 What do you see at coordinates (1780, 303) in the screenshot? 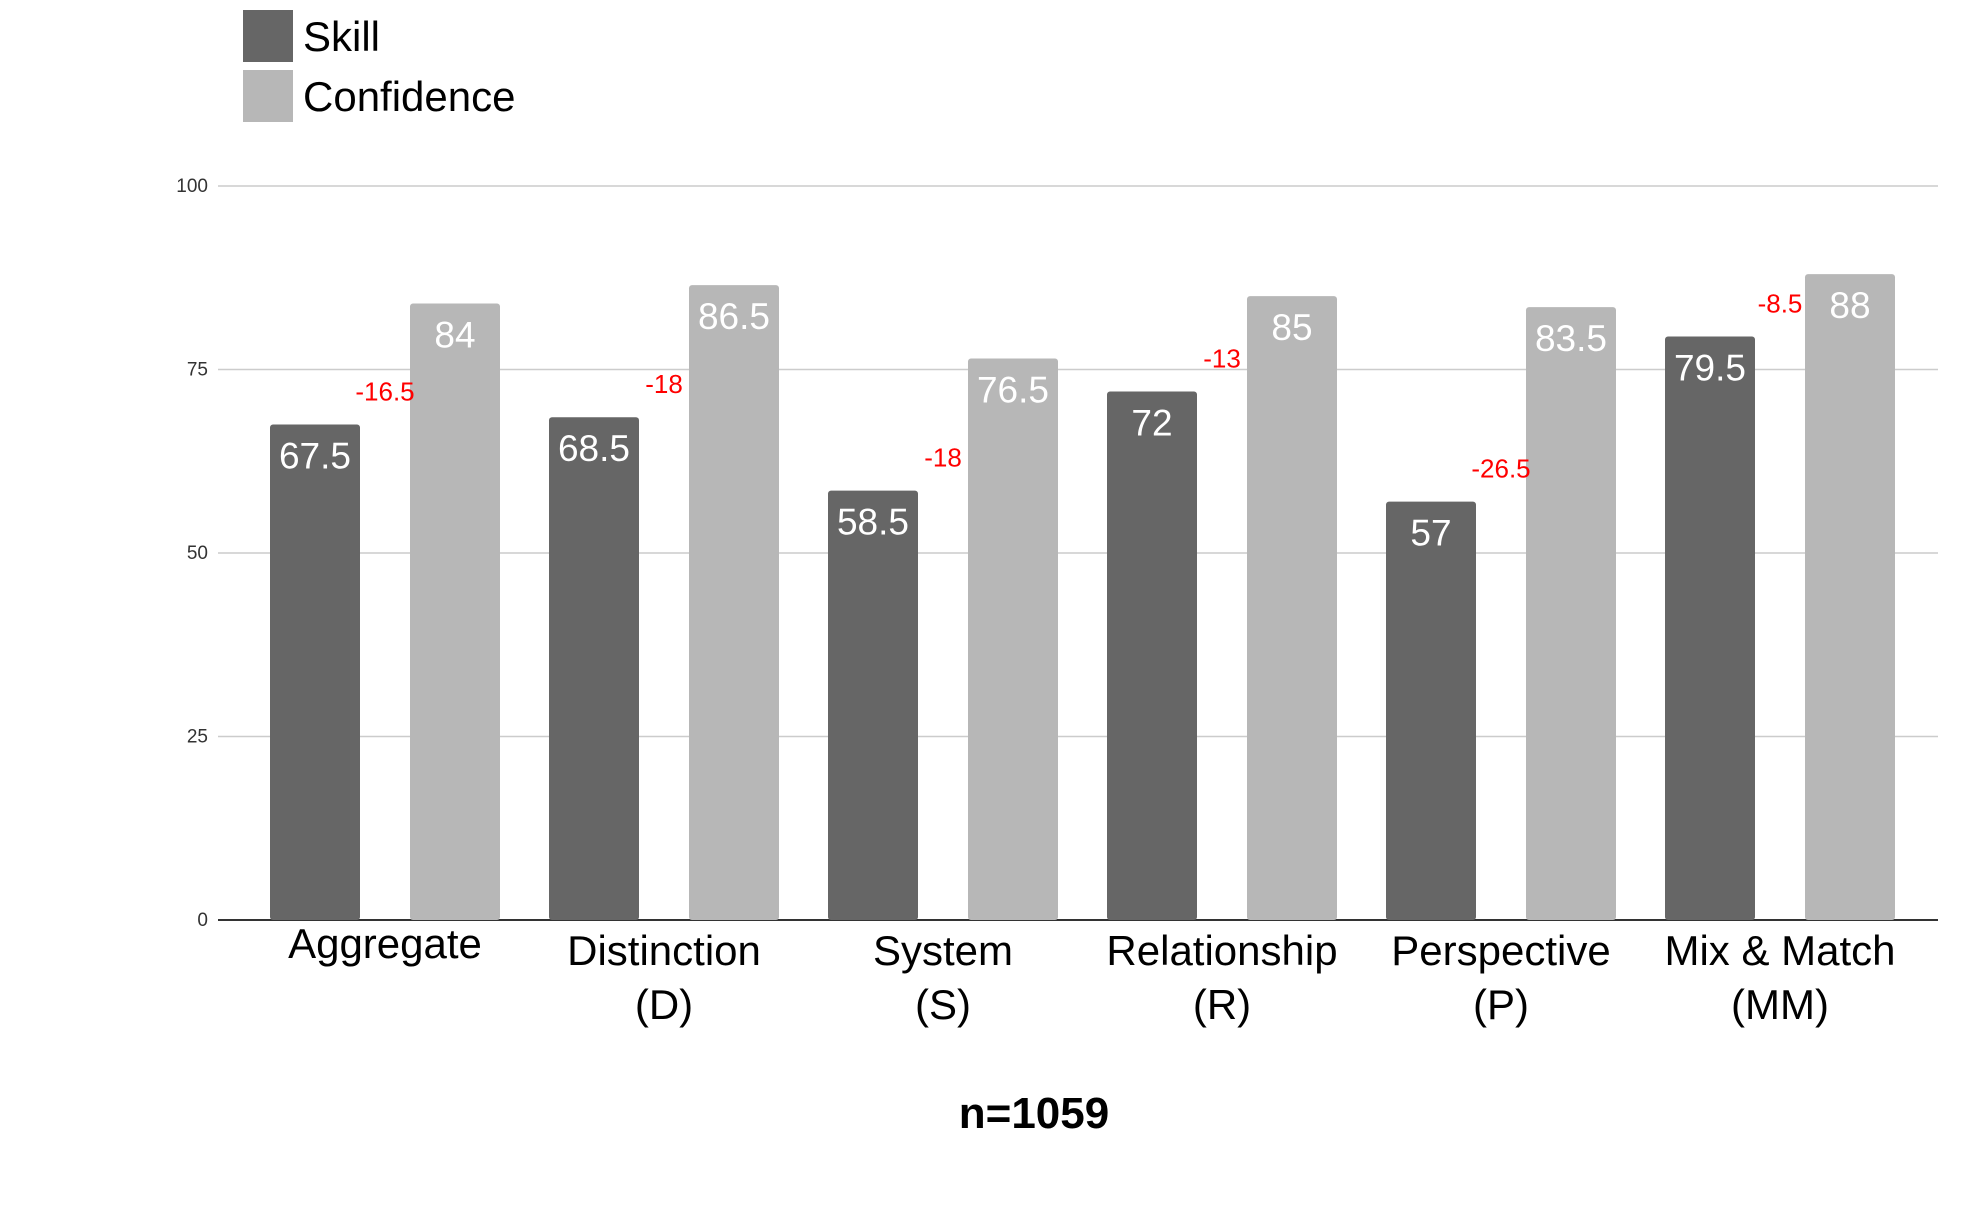
I see `difference-label: -8.5` at bounding box center [1780, 303].